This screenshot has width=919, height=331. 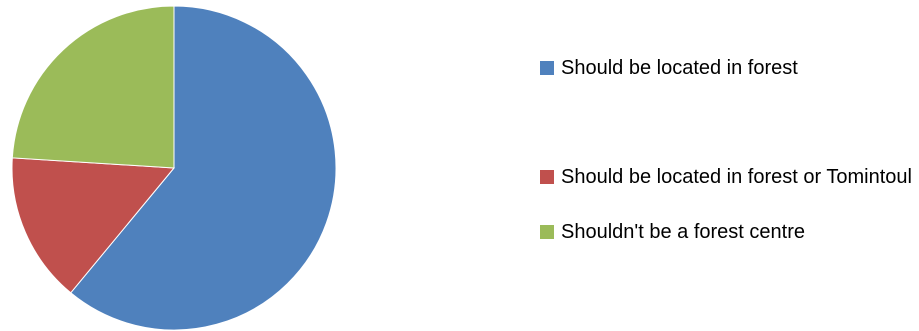 I want to click on legend-swatch-no-forest-centre, so click(x=547, y=232).